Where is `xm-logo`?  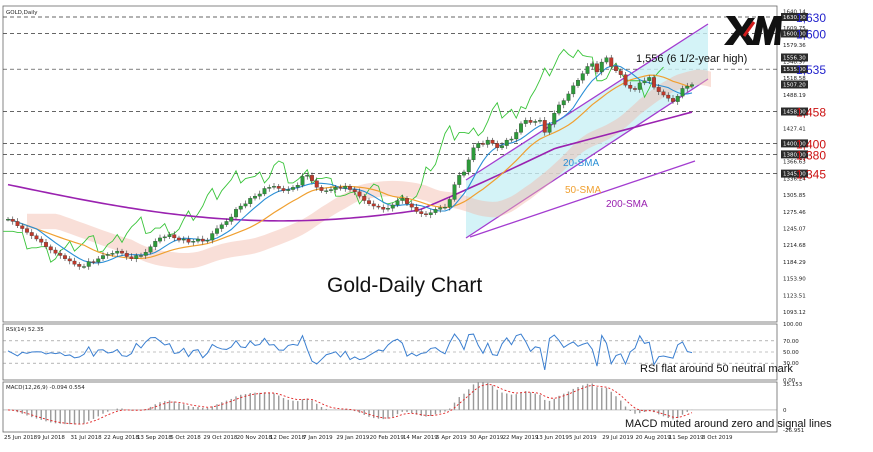
xm-logo is located at coordinates (754, 30).